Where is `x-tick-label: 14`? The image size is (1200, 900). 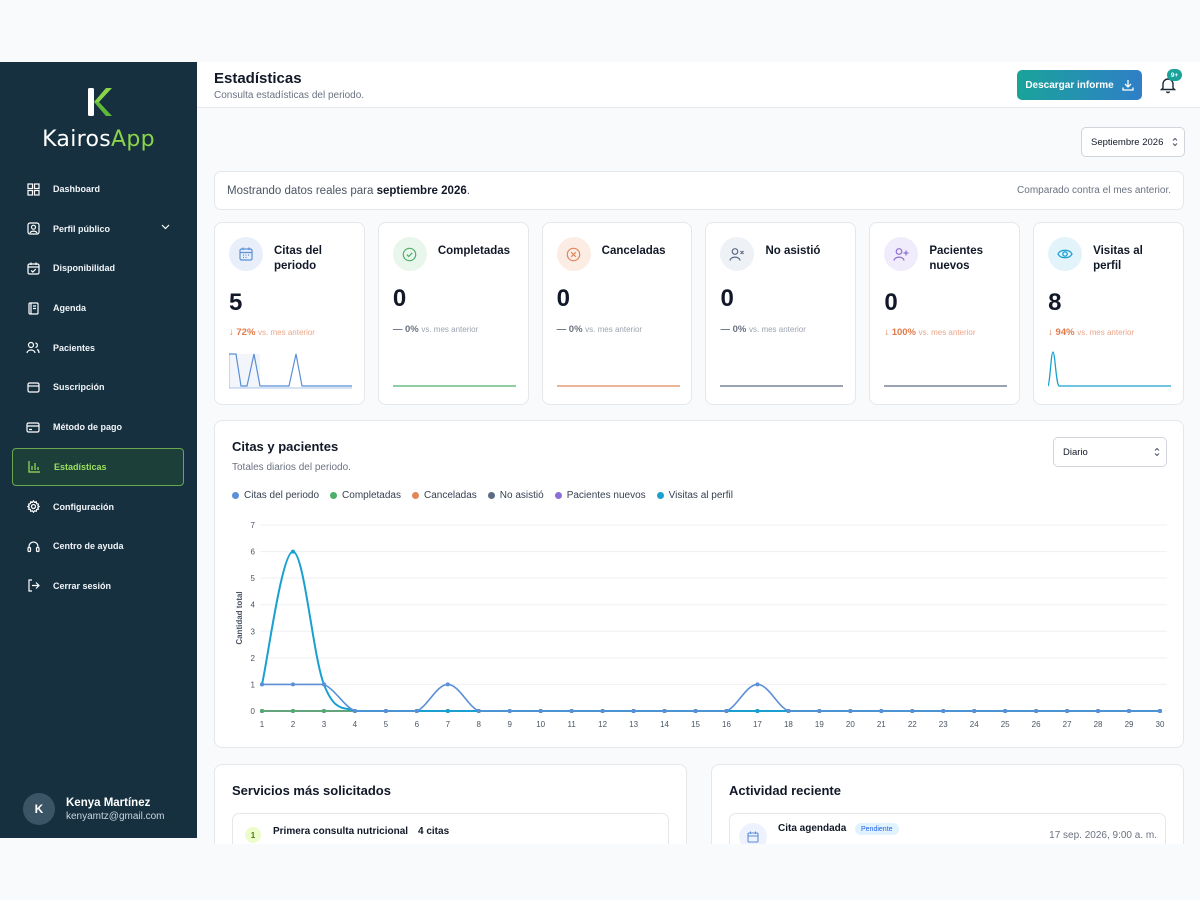 x-tick-label: 14 is located at coordinates (664, 724).